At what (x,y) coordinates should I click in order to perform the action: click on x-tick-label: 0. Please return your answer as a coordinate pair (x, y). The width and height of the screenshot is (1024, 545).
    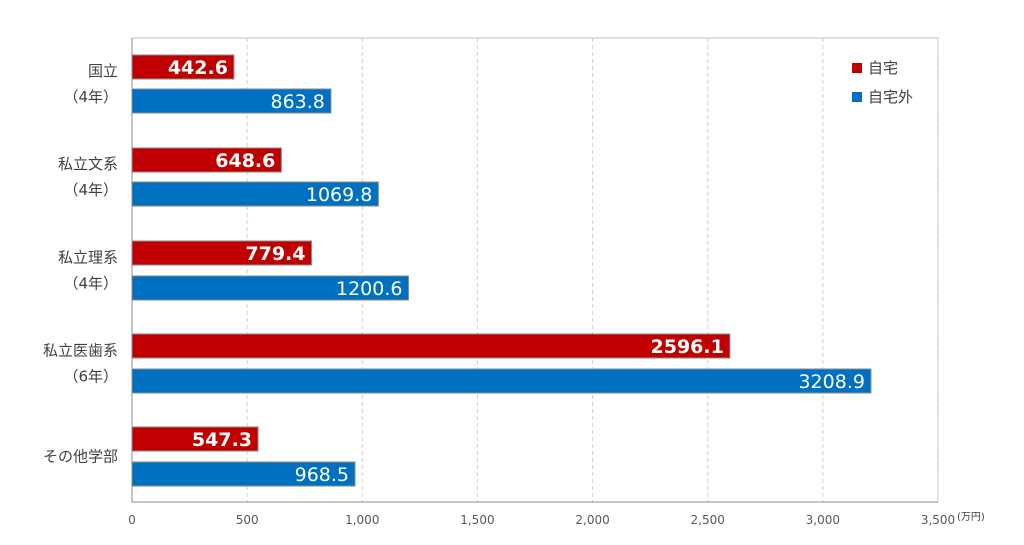
    Looking at the image, I should click on (132, 520).